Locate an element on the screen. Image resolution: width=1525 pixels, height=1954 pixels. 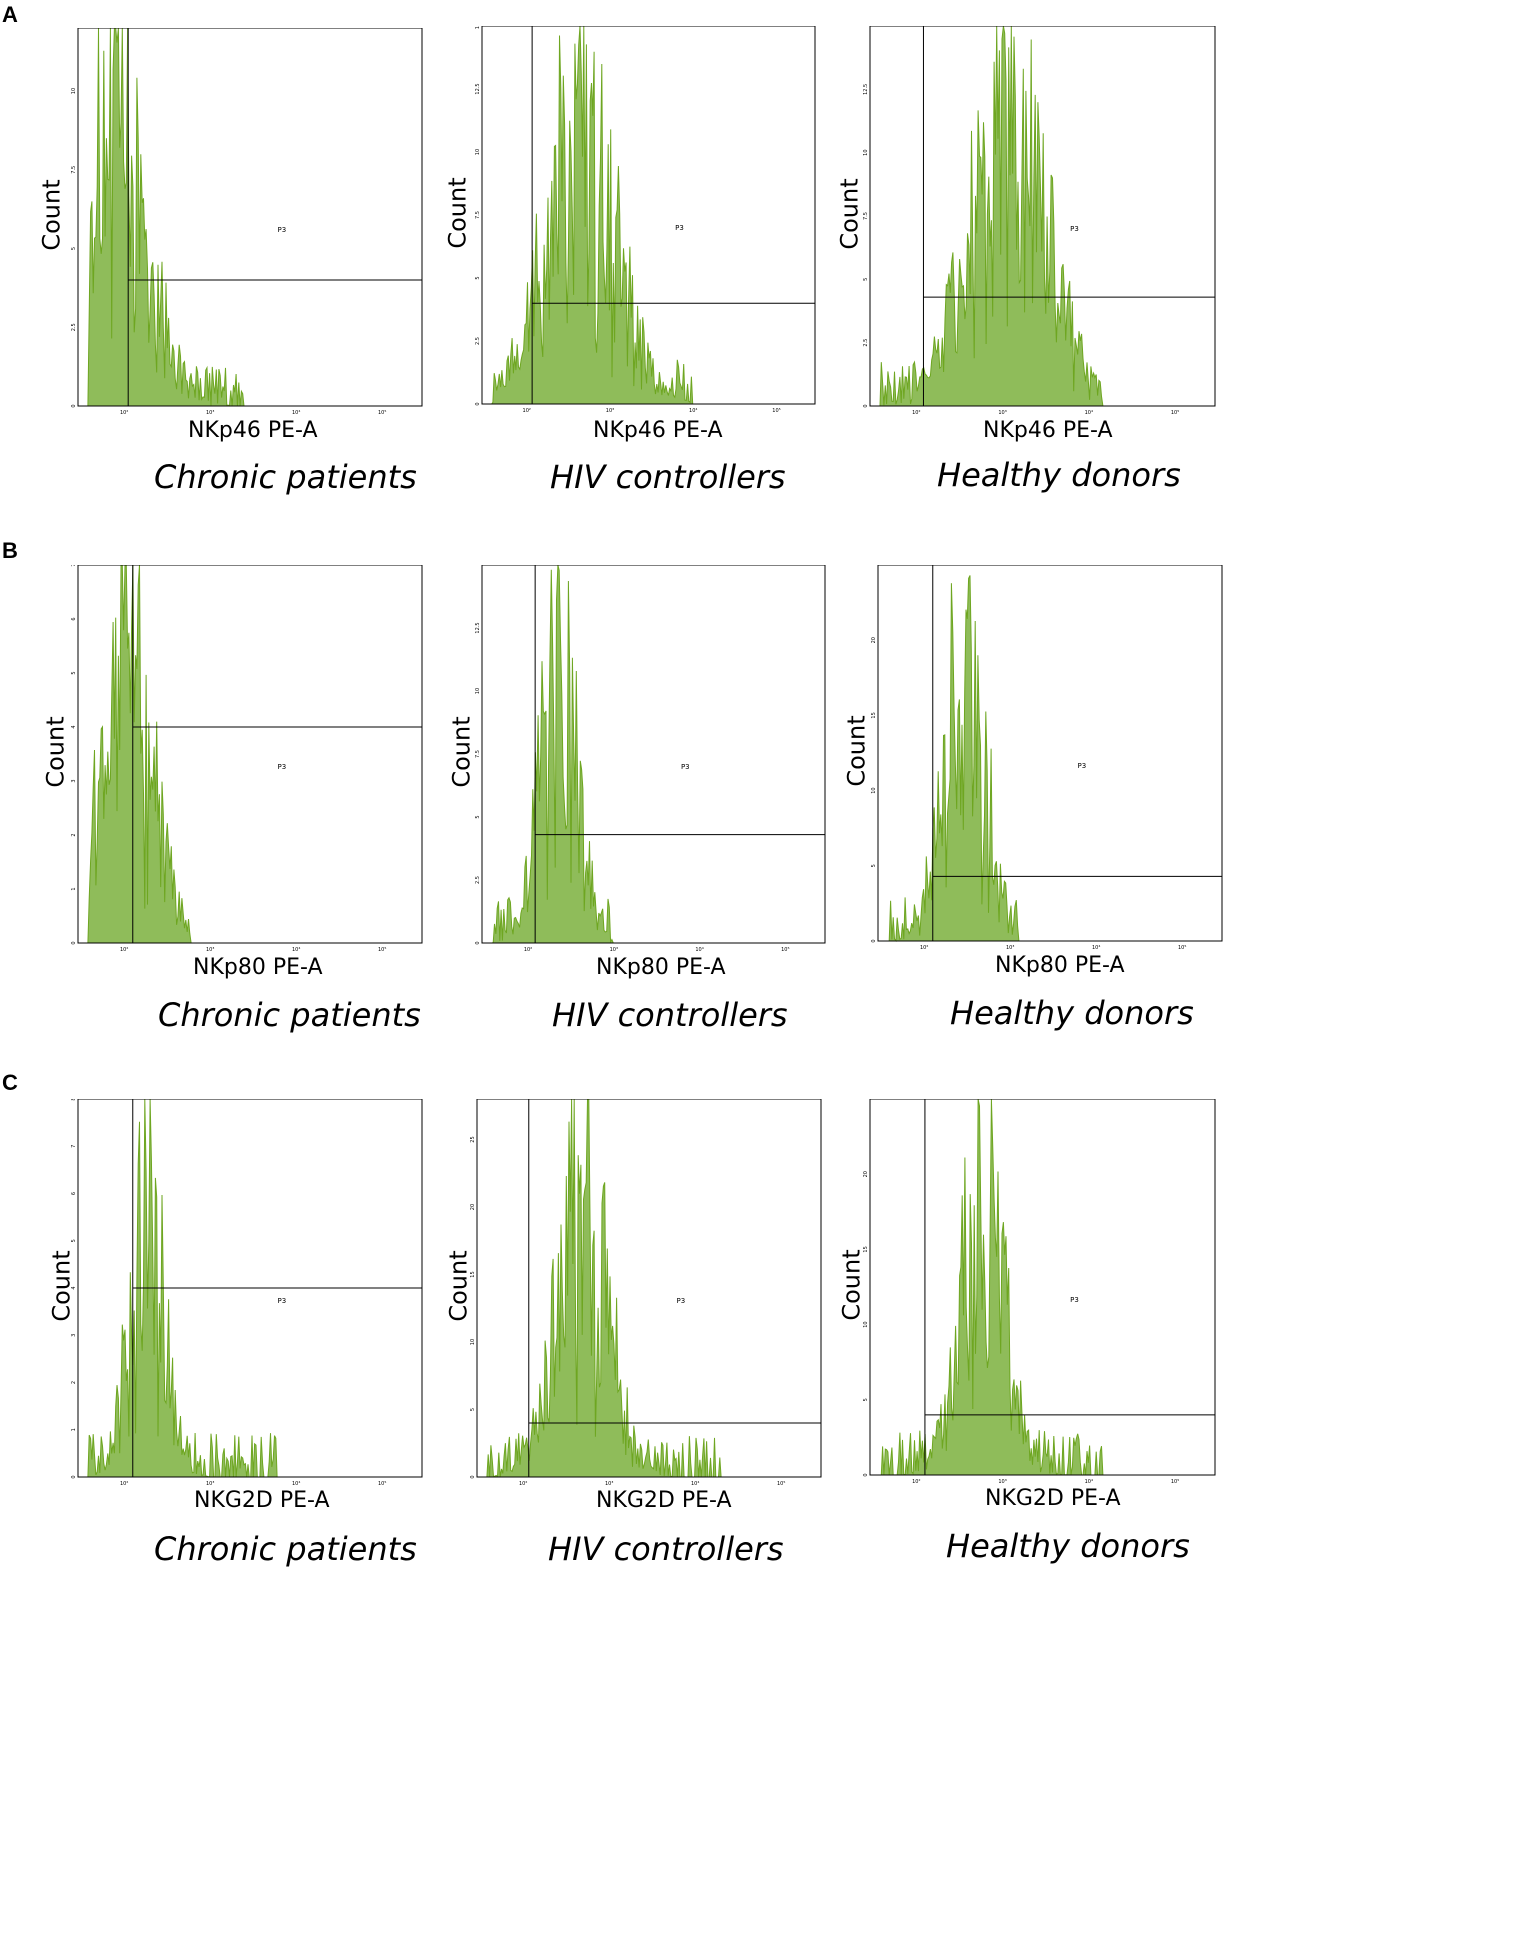
y-tick-label: 3 is located at coordinates (74, 780).